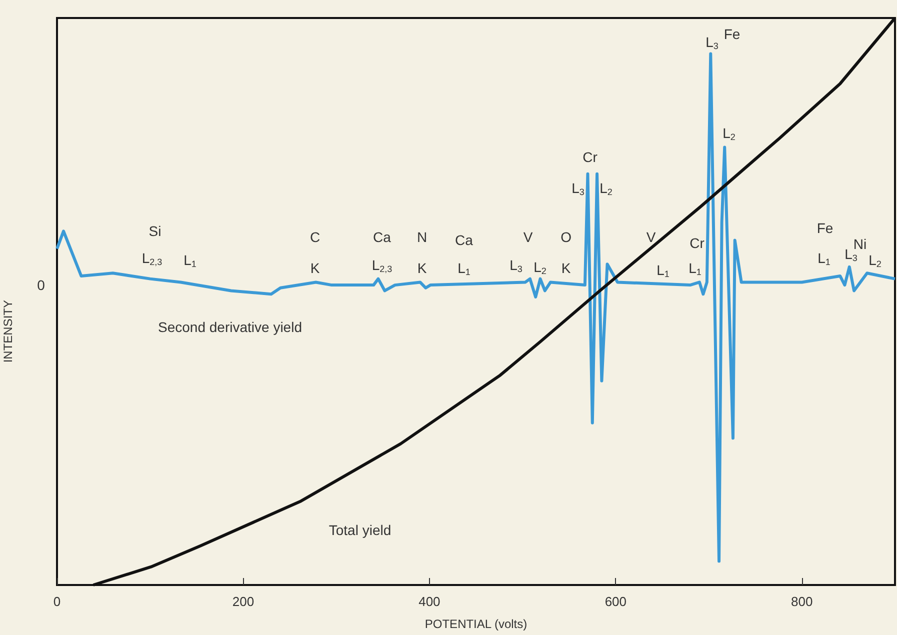  Describe the element at coordinates (155, 231) in the screenshot. I see `annotation: Si` at that location.